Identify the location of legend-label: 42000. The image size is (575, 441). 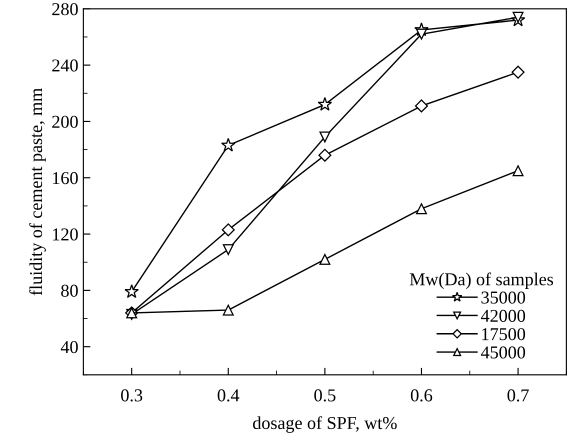
(503, 316).